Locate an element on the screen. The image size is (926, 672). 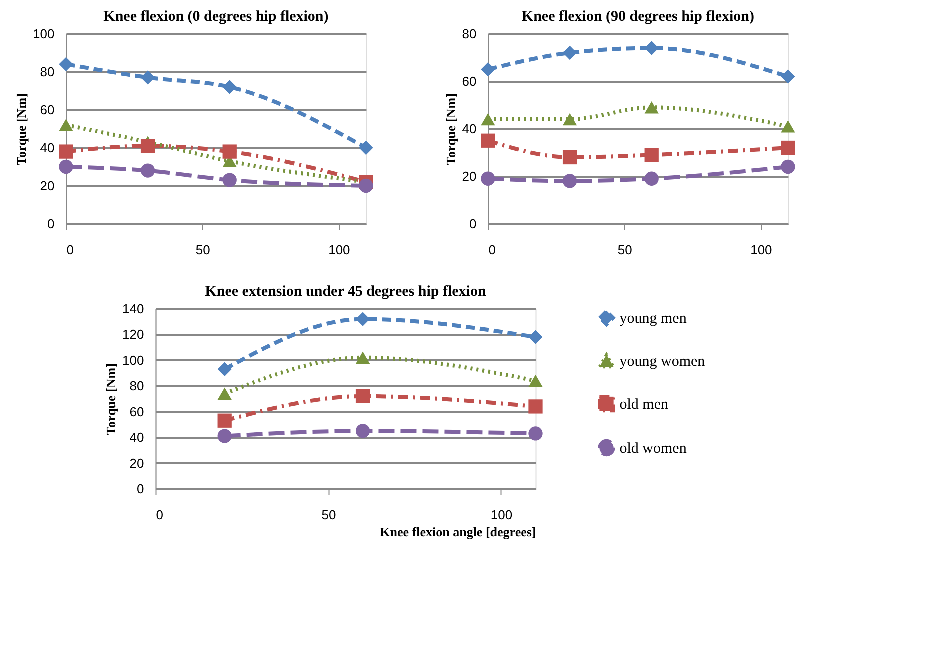
chart-title: Knee flexion (90 degrees hip flexion) is located at coordinates (638, 17).